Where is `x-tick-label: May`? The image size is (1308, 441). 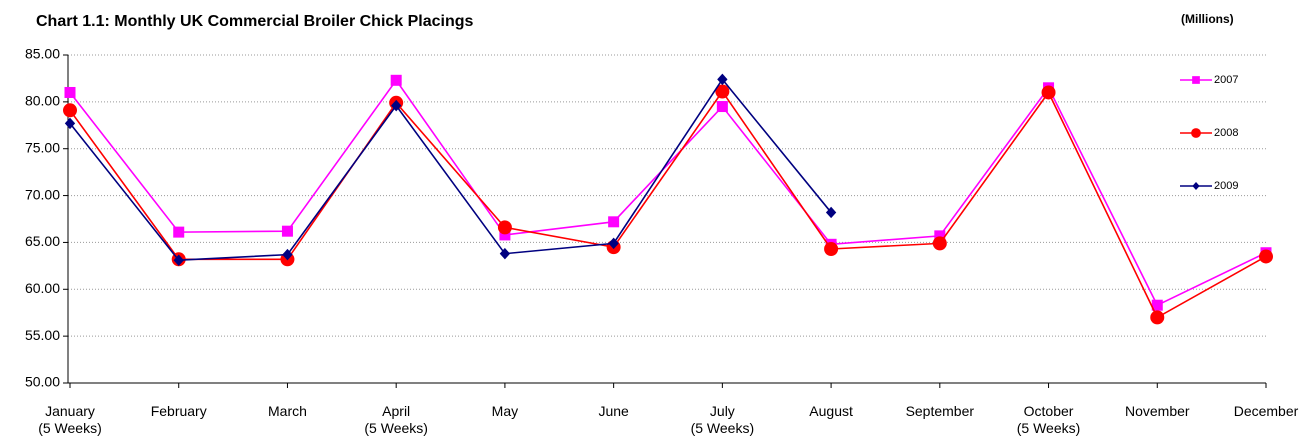
x-tick-label: May is located at coordinates (505, 411).